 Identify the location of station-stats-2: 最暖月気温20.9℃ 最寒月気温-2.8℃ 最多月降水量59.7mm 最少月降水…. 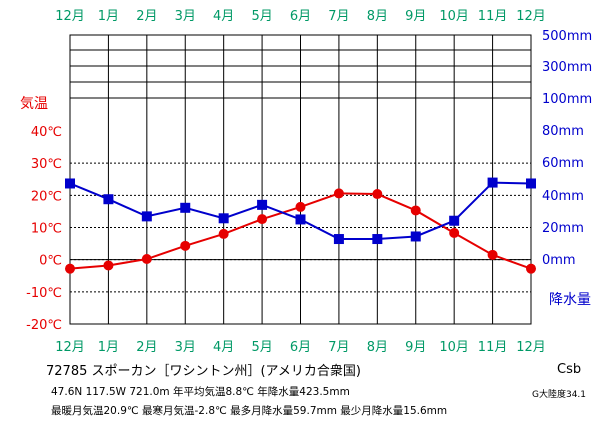
(249, 411).